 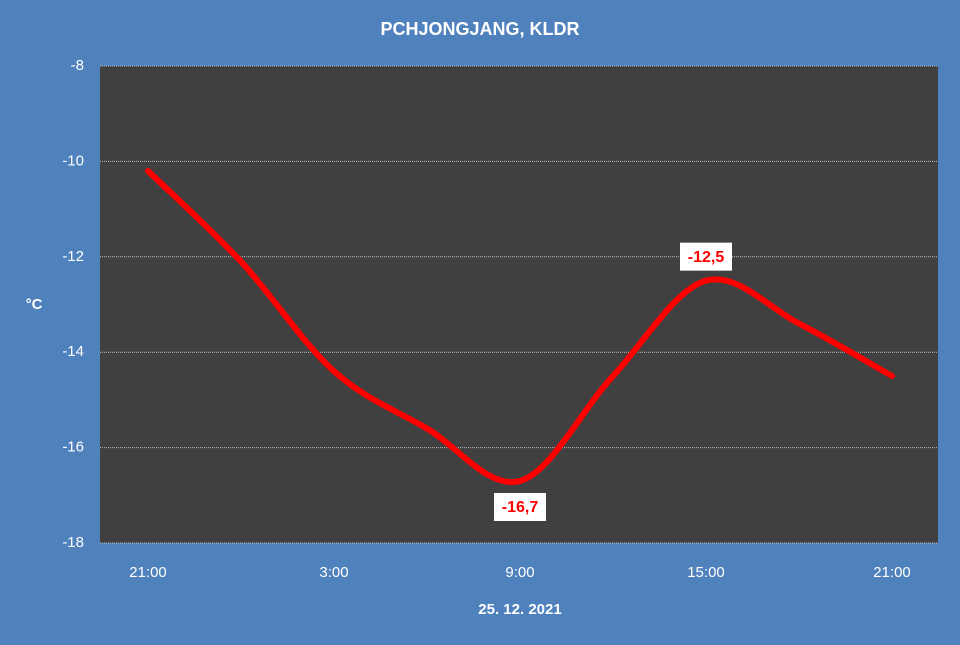 What do you see at coordinates (73, 542) in the screenshot?
I see `y-tick-label: -18` at bounding box center [73, 542].